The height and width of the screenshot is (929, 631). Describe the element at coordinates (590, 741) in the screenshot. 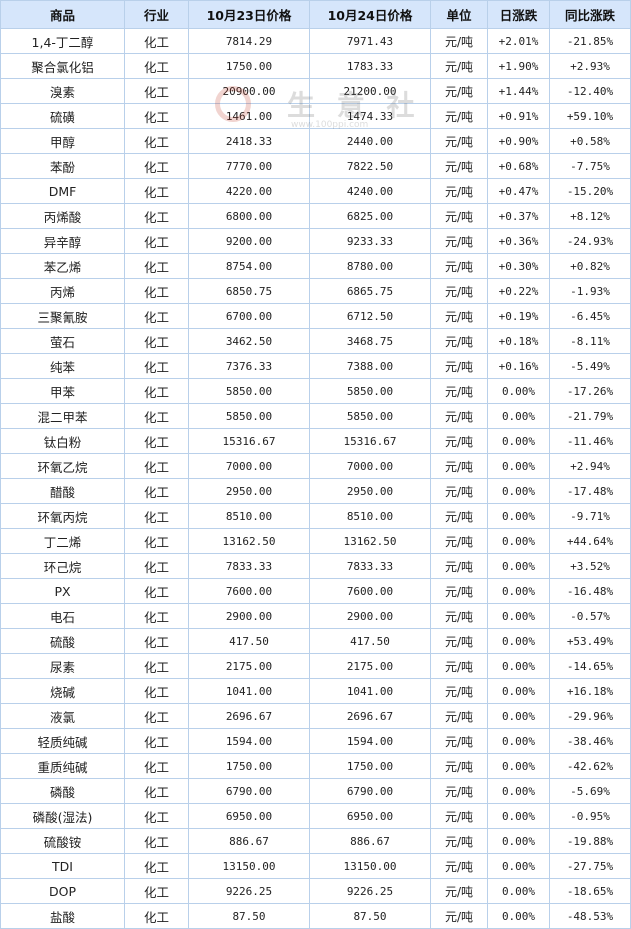

I see `yoy-change-cell: -38.46%` at that location.